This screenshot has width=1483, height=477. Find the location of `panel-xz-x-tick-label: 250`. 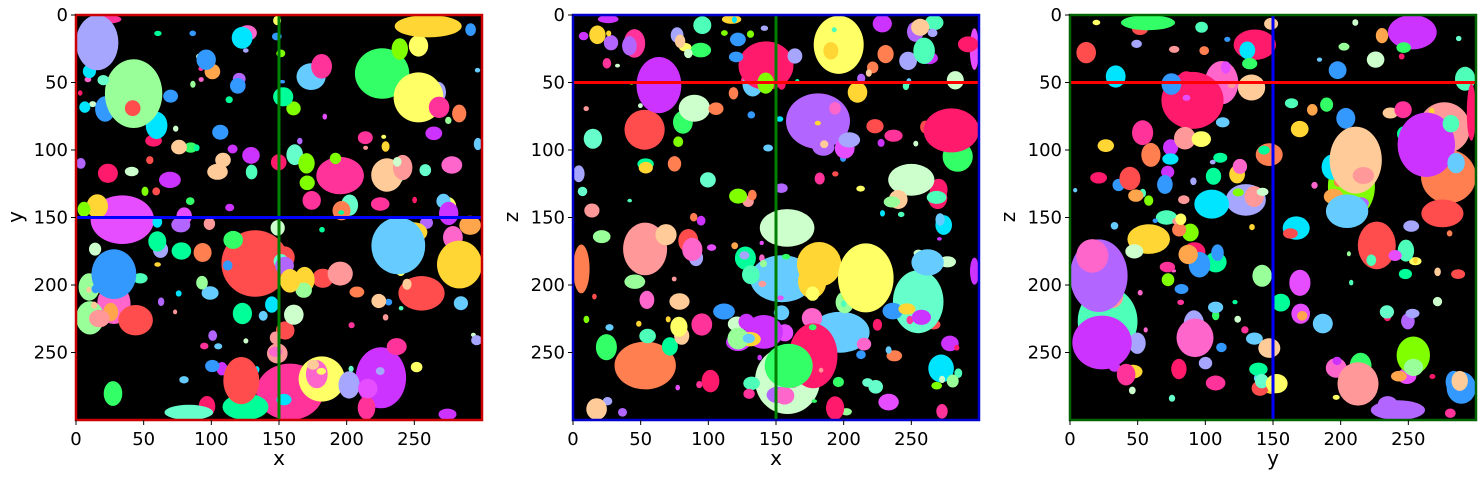

panel-xz-x-tick-label: 250 is located at coordinates (911, 439).